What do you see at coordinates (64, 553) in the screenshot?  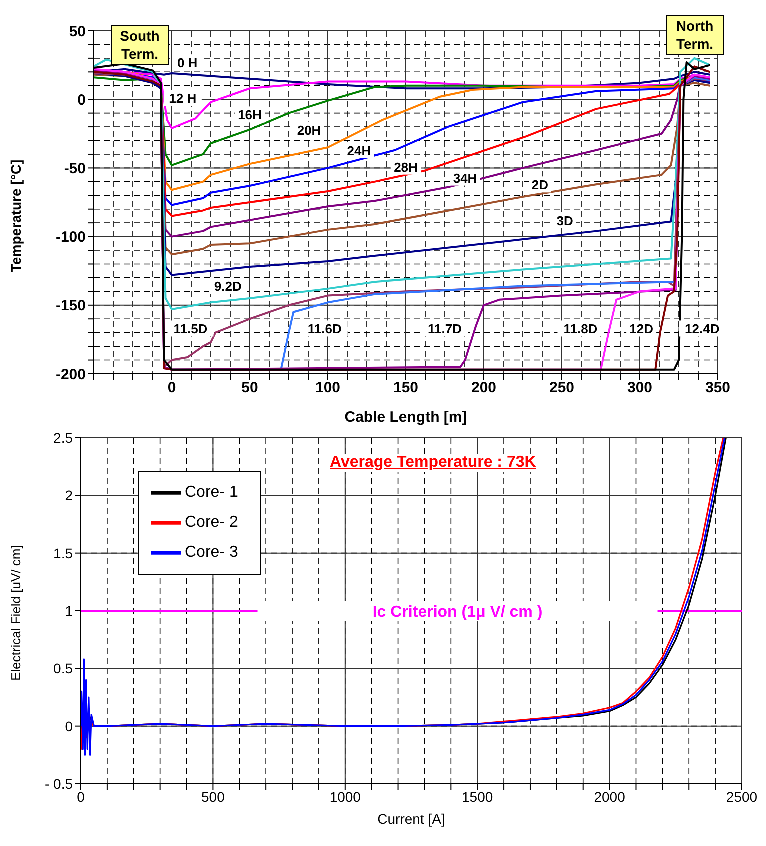 I see `y-tick-label: 1.5` at bounding box center [64, 553].